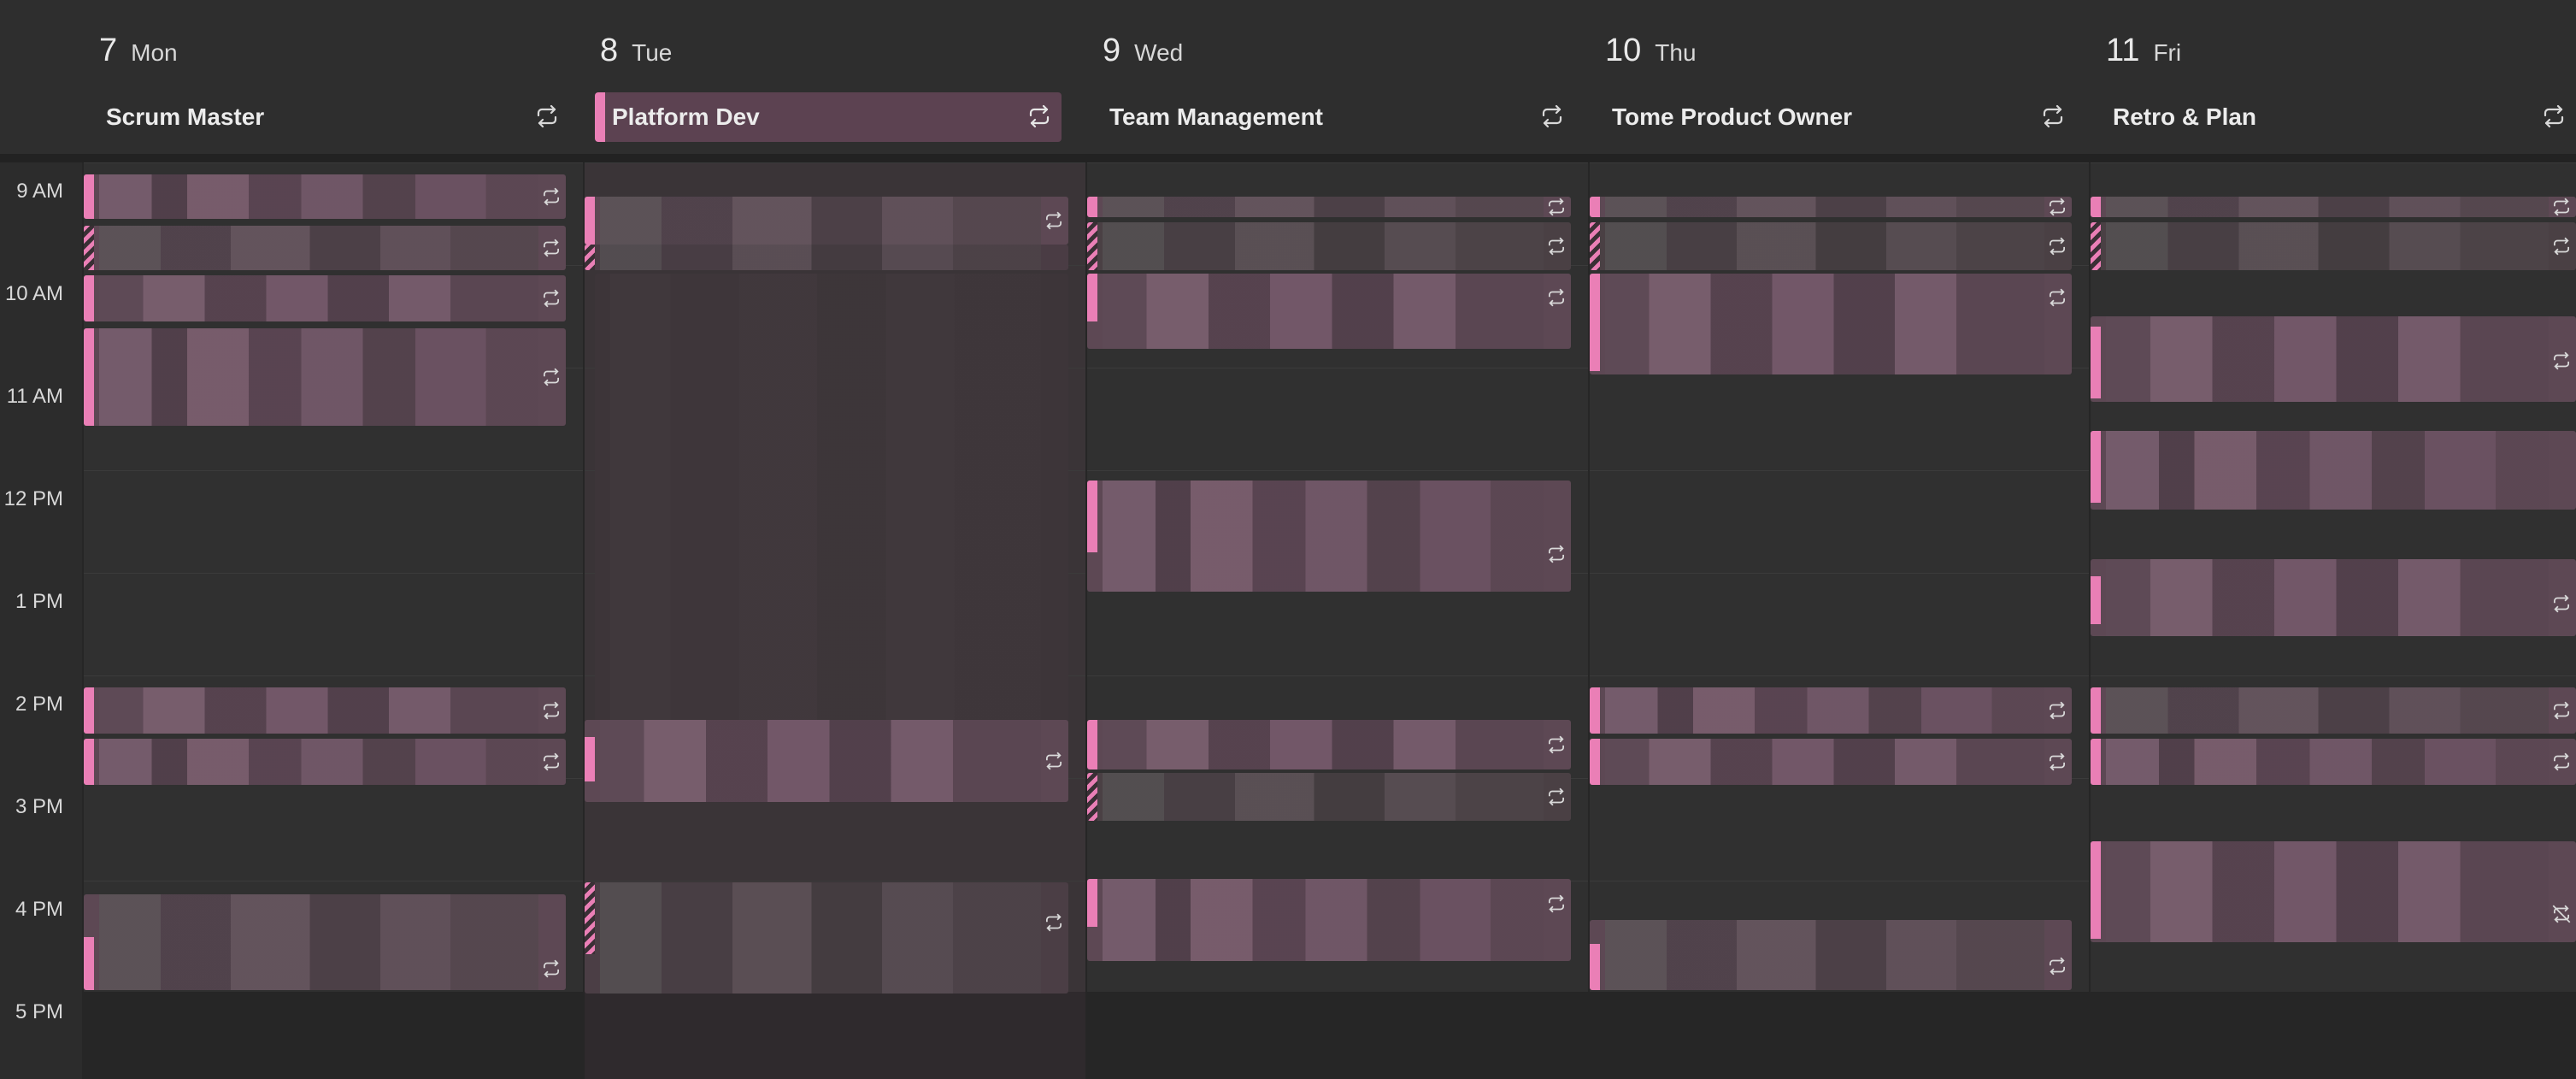  I want to click on all-day-event-title: Platform Dev, so click(686, 117).